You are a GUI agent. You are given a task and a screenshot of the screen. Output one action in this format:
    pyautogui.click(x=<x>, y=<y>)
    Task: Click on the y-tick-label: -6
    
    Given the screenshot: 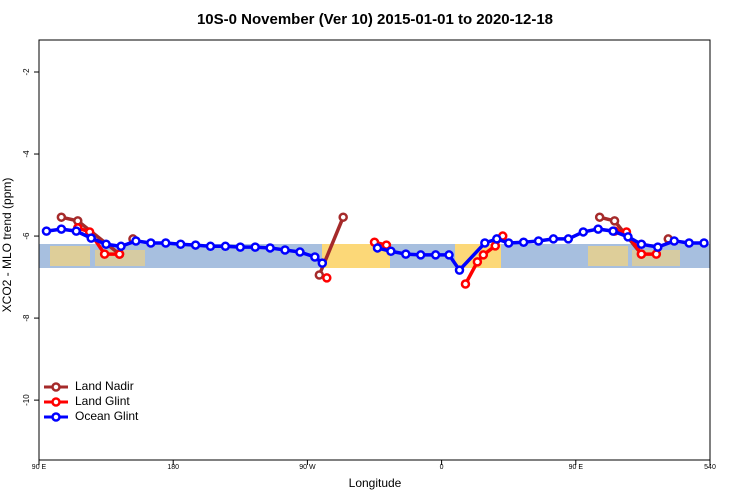 What is the action you would take?
    pyautogui.click(x=26, y=236)
    